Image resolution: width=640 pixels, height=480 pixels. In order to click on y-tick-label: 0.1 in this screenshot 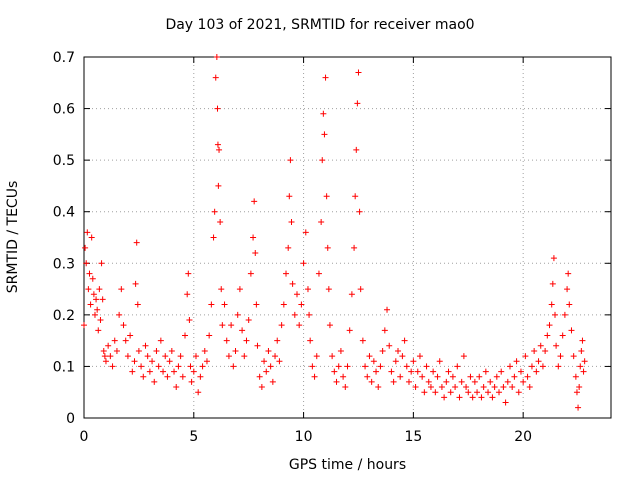, I will do `click(64, 367)`.